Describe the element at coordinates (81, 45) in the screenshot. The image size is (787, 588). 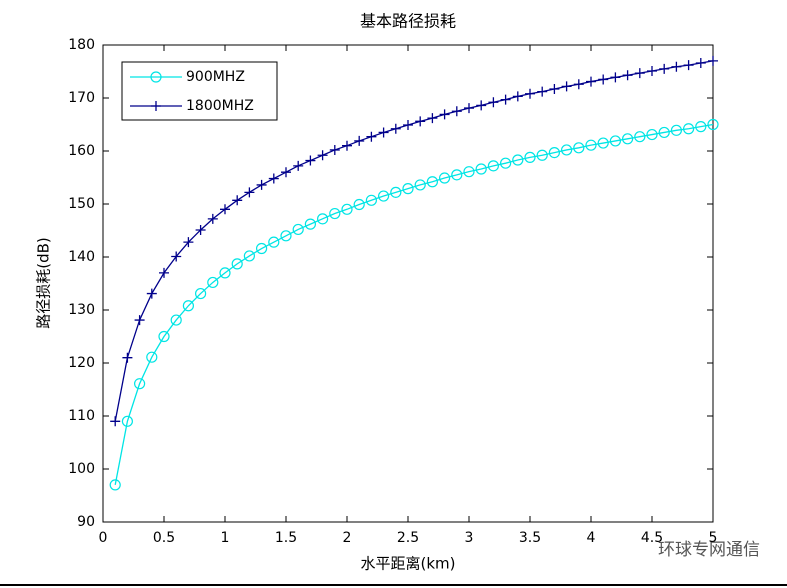
I see `y-tick-label: 180` at that location.